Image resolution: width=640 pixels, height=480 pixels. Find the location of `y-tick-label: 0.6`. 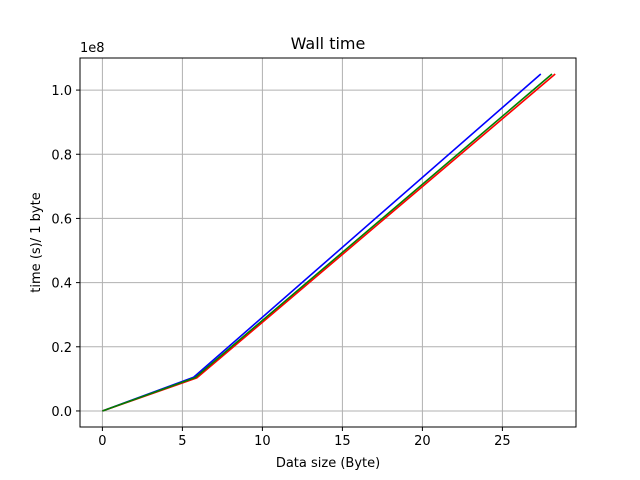

y-tick-label: 0.6 is located at coordinates (61, 219).